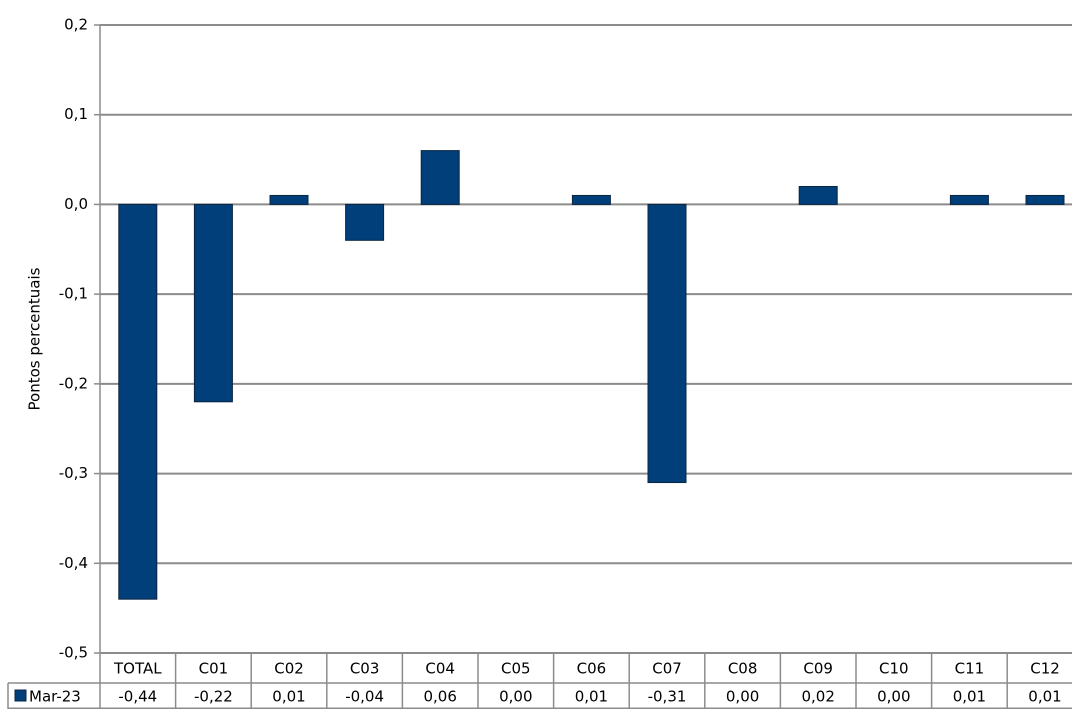 This screenshot has height=709, width=1072. What do you see at coordinates (818, 669) in the screenshot?
I see `x-tick-label: C09` at bounding box center [818, 669].